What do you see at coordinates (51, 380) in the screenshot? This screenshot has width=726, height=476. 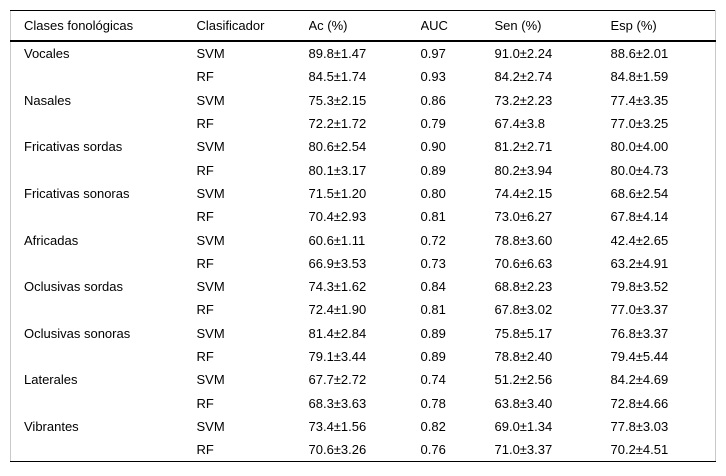 I see `table-cell: Laterales` at bounding box center [51, 380].